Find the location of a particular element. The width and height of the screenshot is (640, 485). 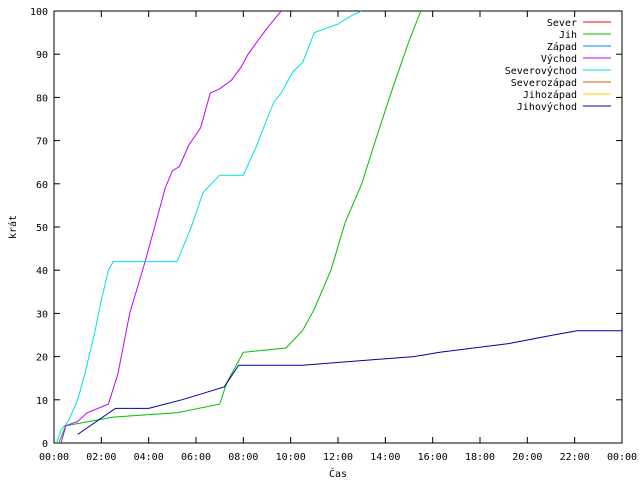

y-tick-label: 100 is located at coordinates (39, 12).